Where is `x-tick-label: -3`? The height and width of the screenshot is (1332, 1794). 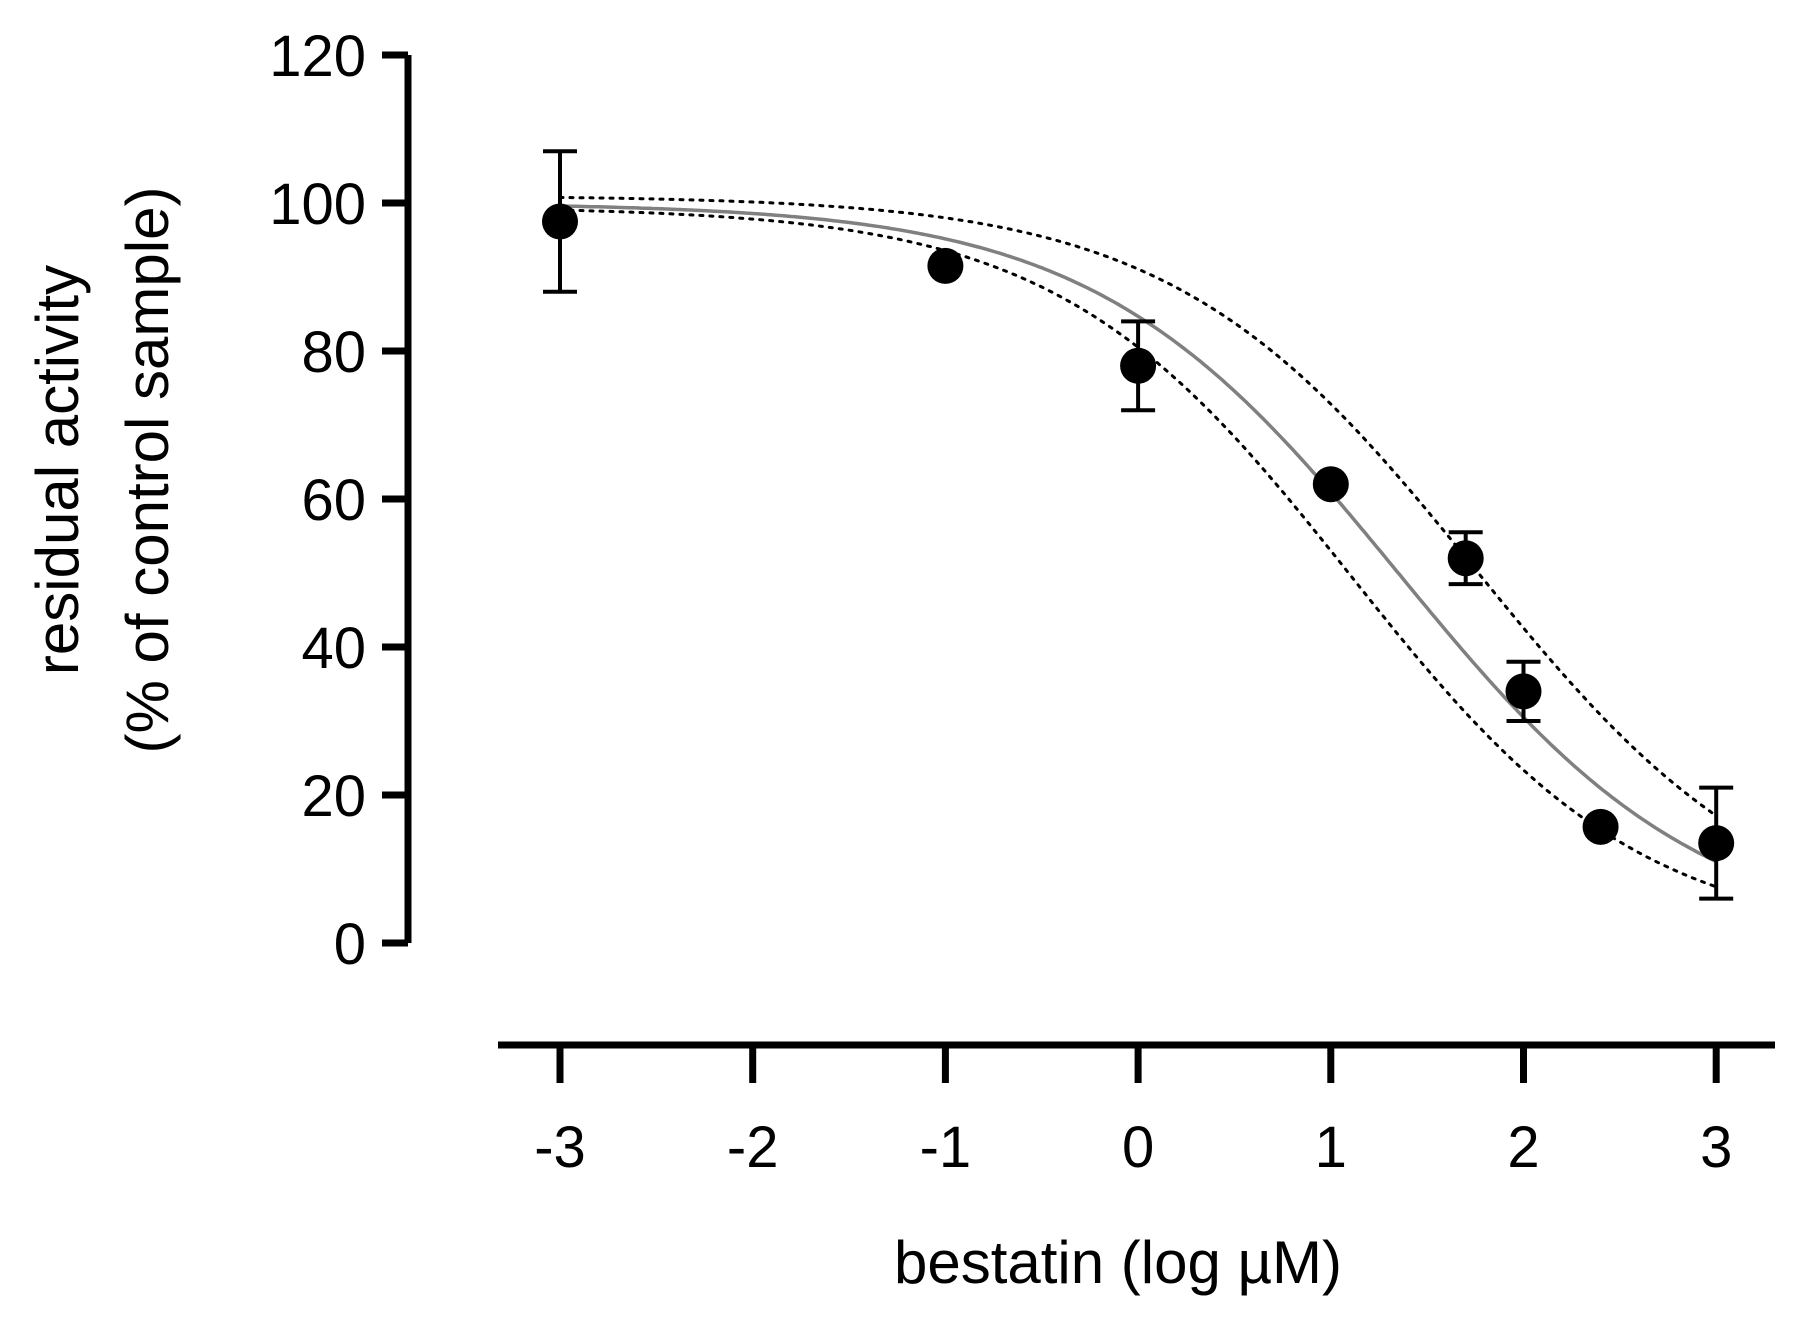 x-tick-label: -3 is located at coordinates (560, 1147).